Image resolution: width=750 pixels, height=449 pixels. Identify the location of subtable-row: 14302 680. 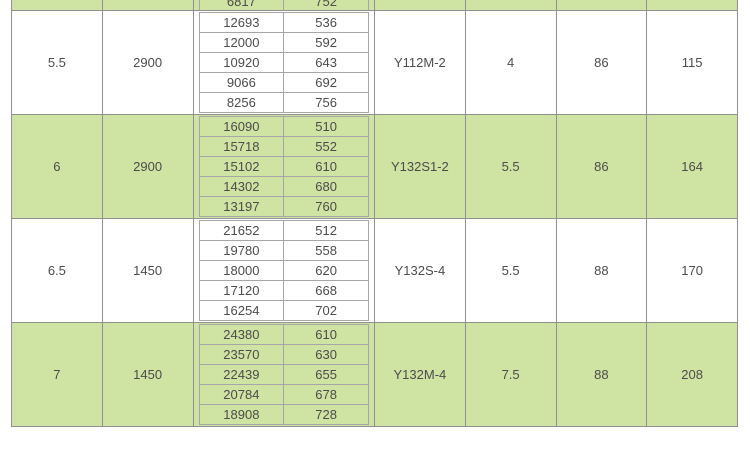
(283, 186).